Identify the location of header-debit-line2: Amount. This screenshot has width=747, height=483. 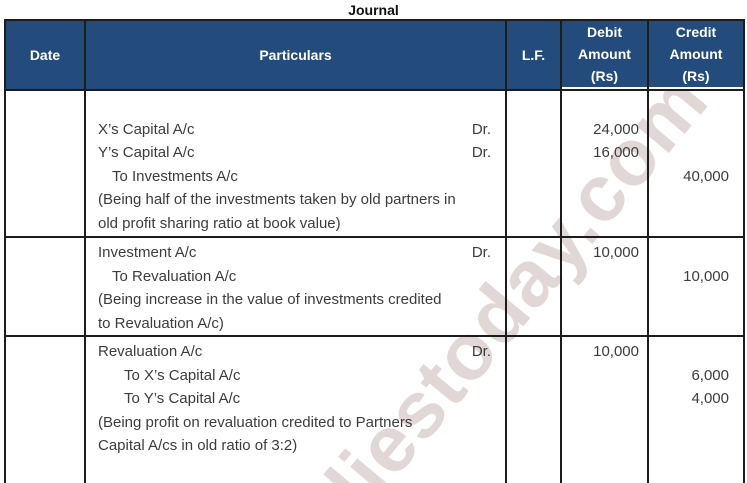
(604, 54).